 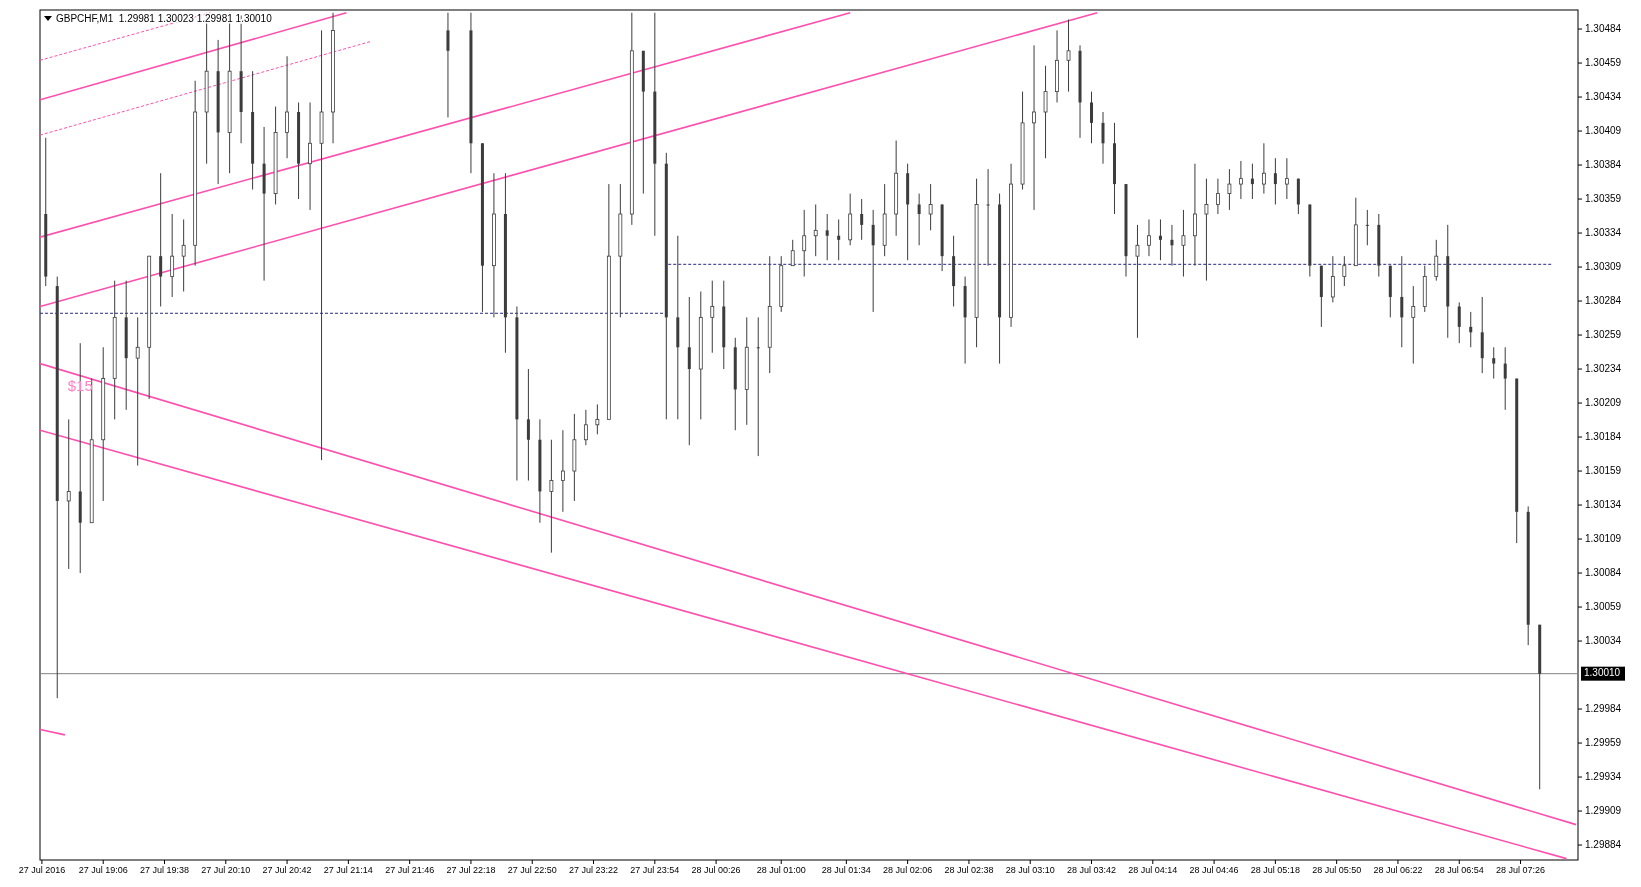 I want to click on x-tick-label: 28 Jul 06:54, so click(x=1459, y=870).